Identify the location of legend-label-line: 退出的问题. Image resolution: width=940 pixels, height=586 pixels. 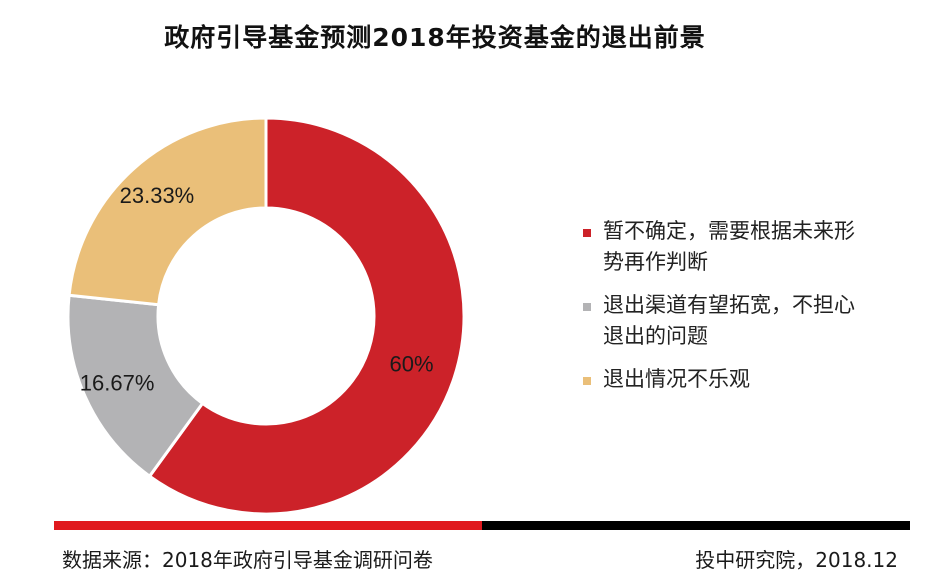
(655, 336).